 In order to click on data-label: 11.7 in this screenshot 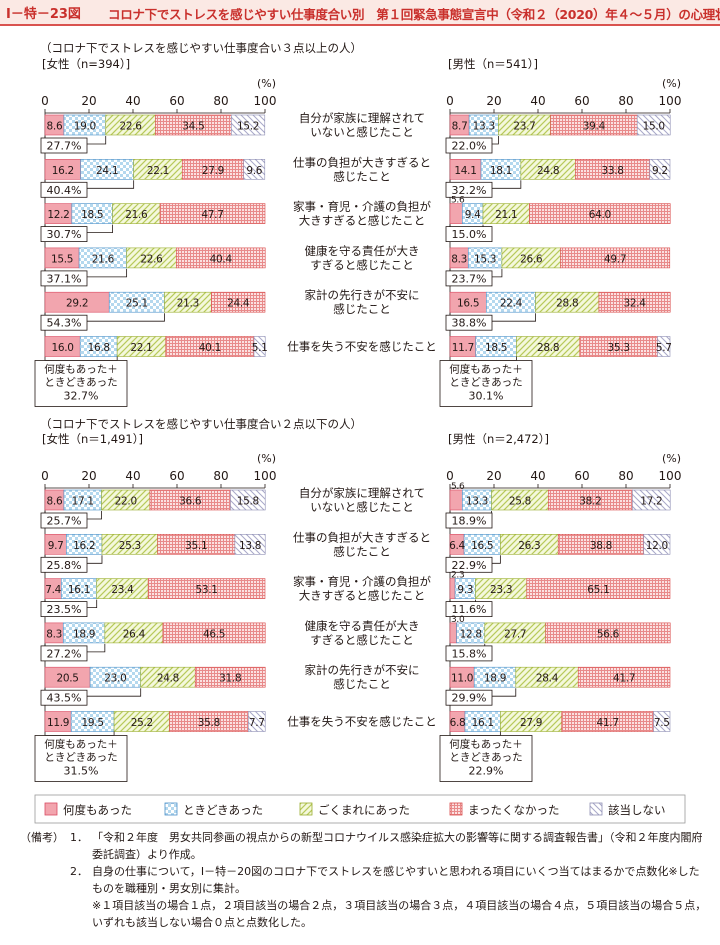, I will do `click(463, 348)`.